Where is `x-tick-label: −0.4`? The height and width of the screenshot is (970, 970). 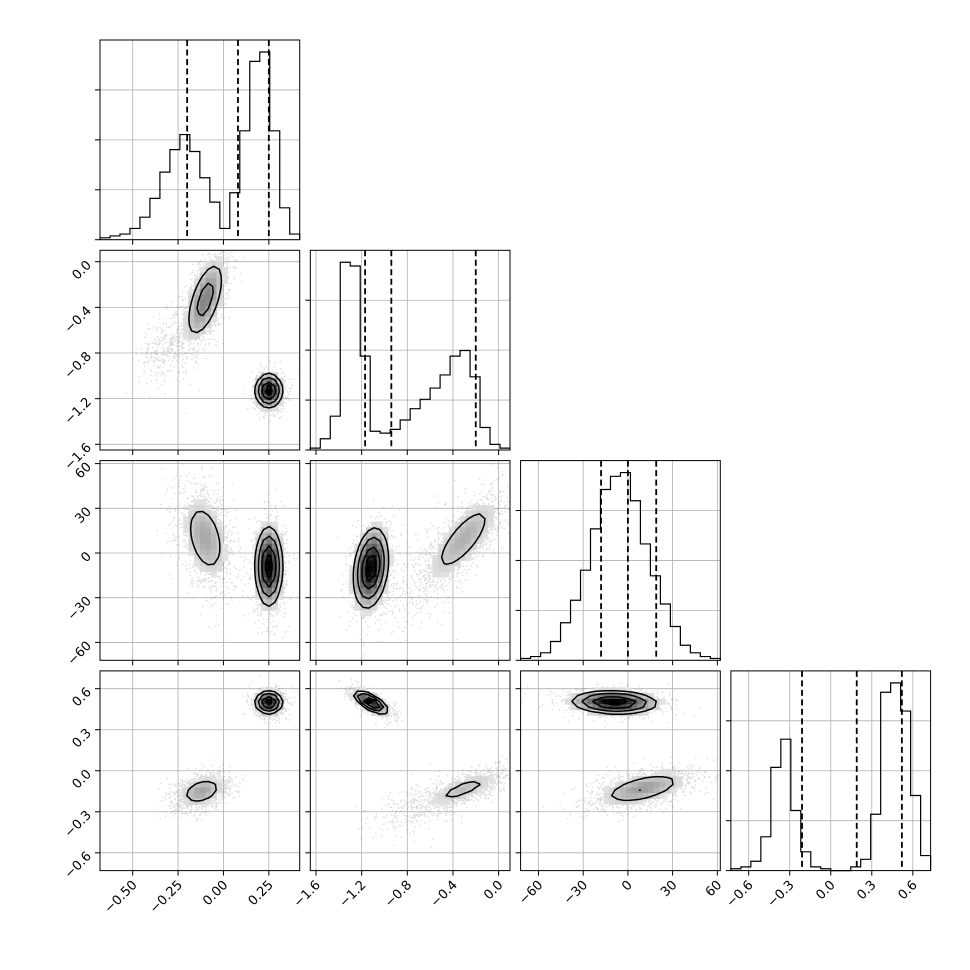 x-tick-label: −0.4 is located at coordinates (444, 894).